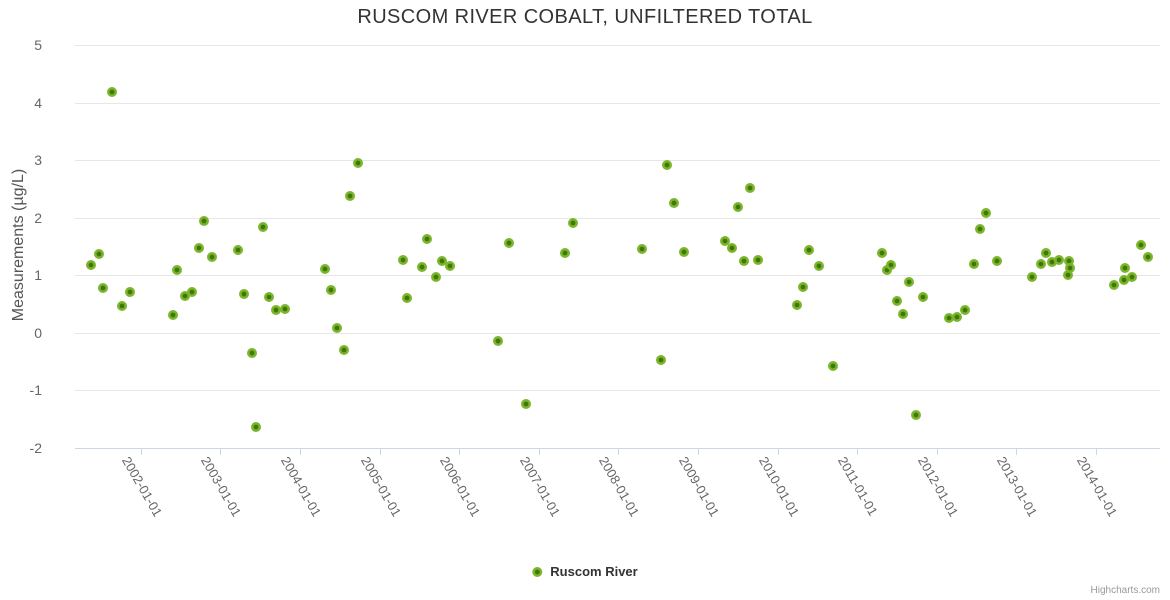  Describe the element at coordinates (38, 275) in the screenshot. I see `y-axis-label: 1` at that location.